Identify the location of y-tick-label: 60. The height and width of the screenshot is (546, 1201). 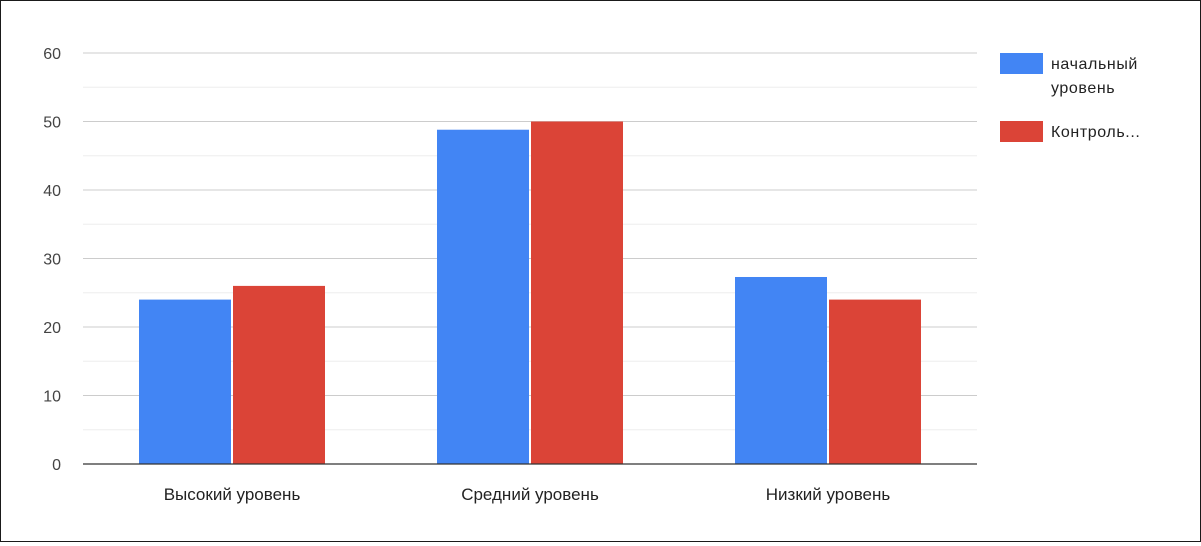
(52, 54).